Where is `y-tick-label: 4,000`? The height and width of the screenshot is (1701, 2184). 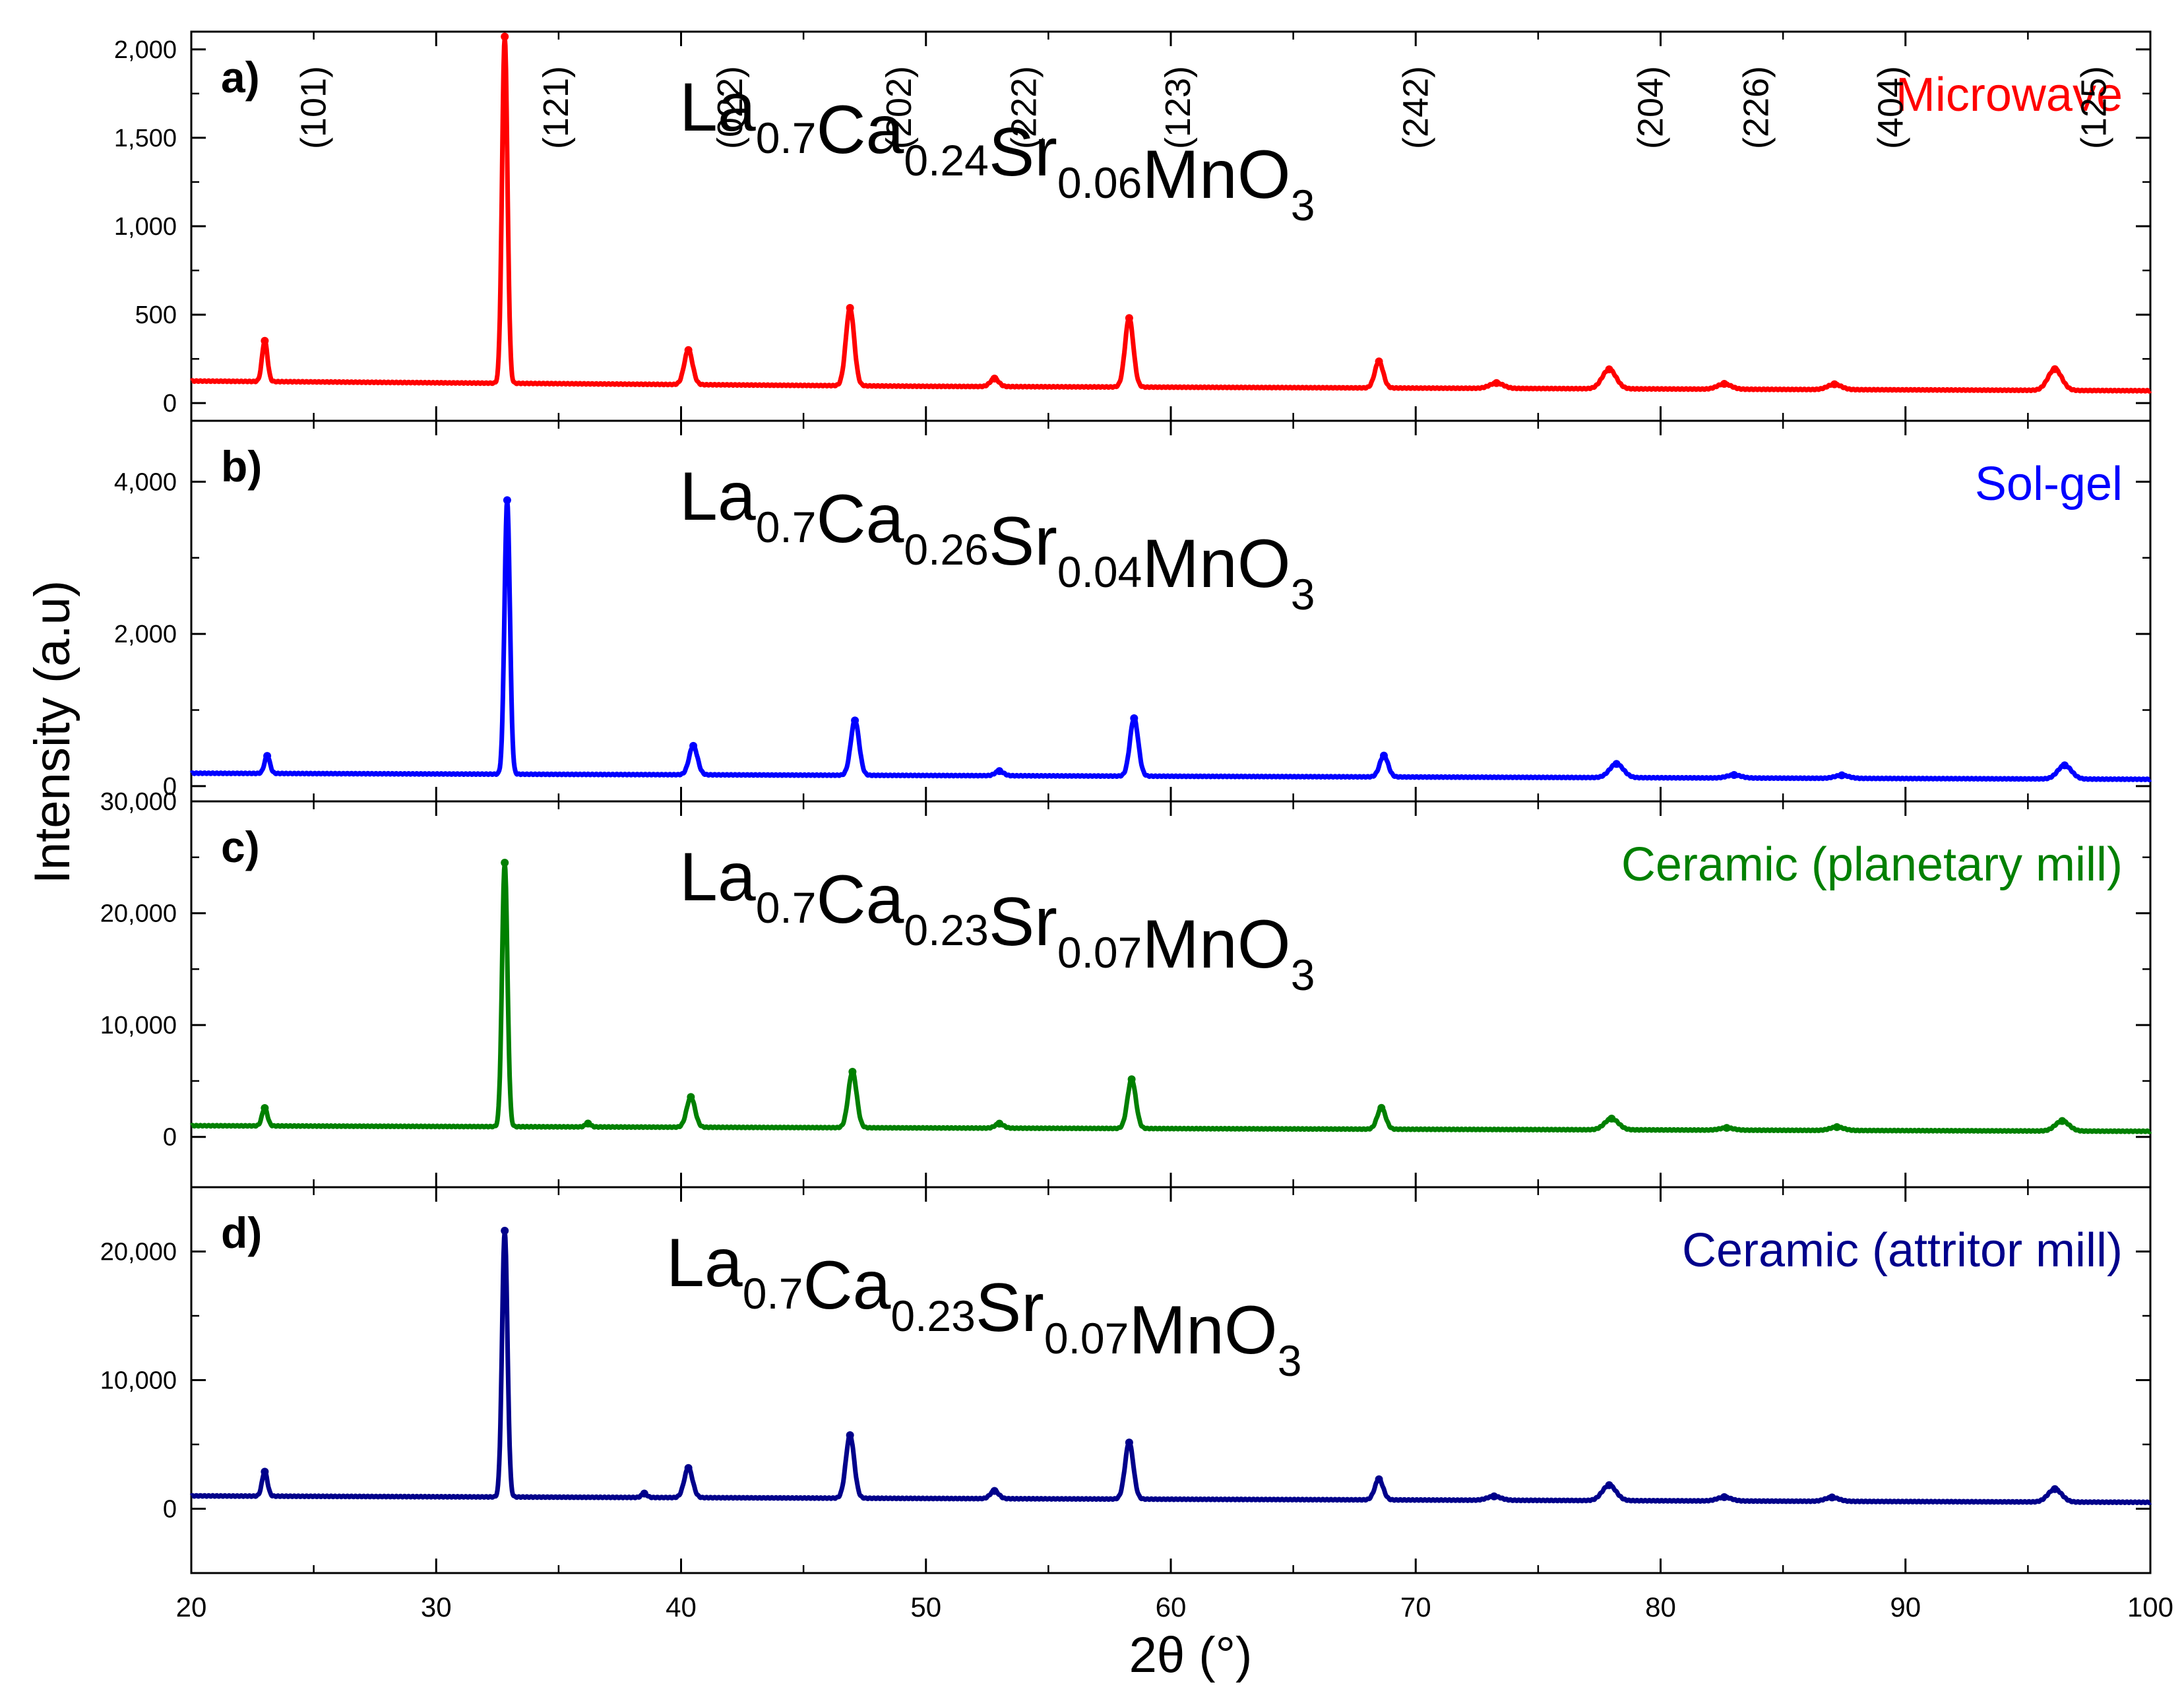
y-tick-label: 4,000 is located at coordinates (145, 482).